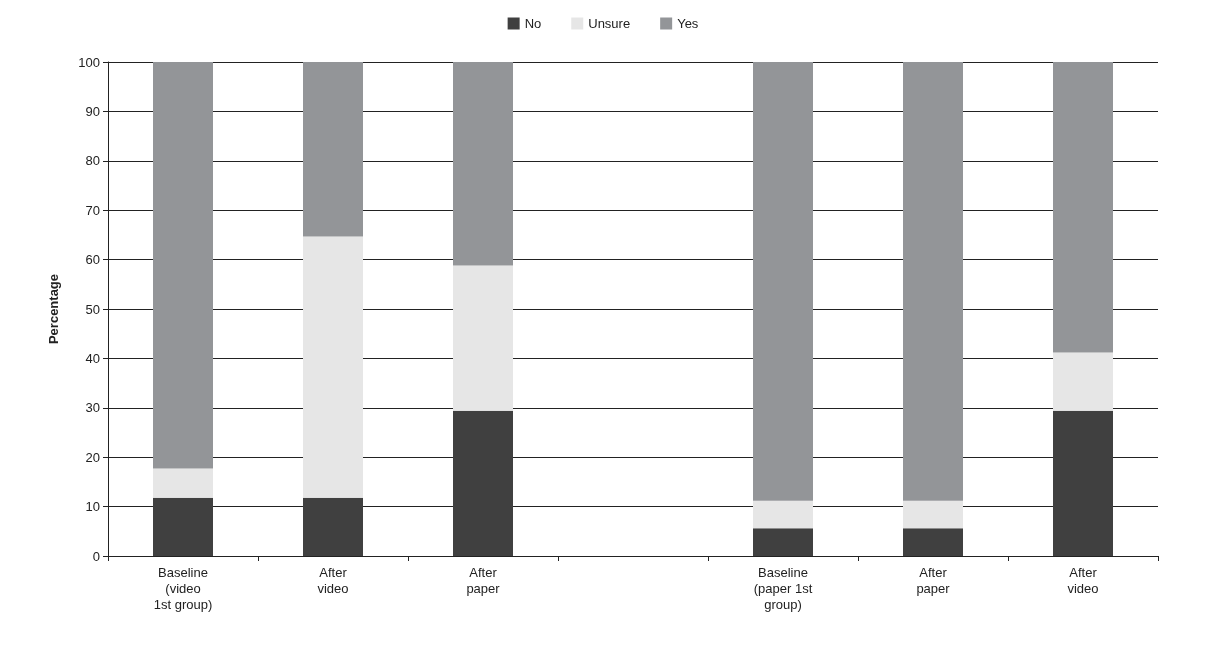  I want to click on y-tick-label: 10, so click(92, 507).